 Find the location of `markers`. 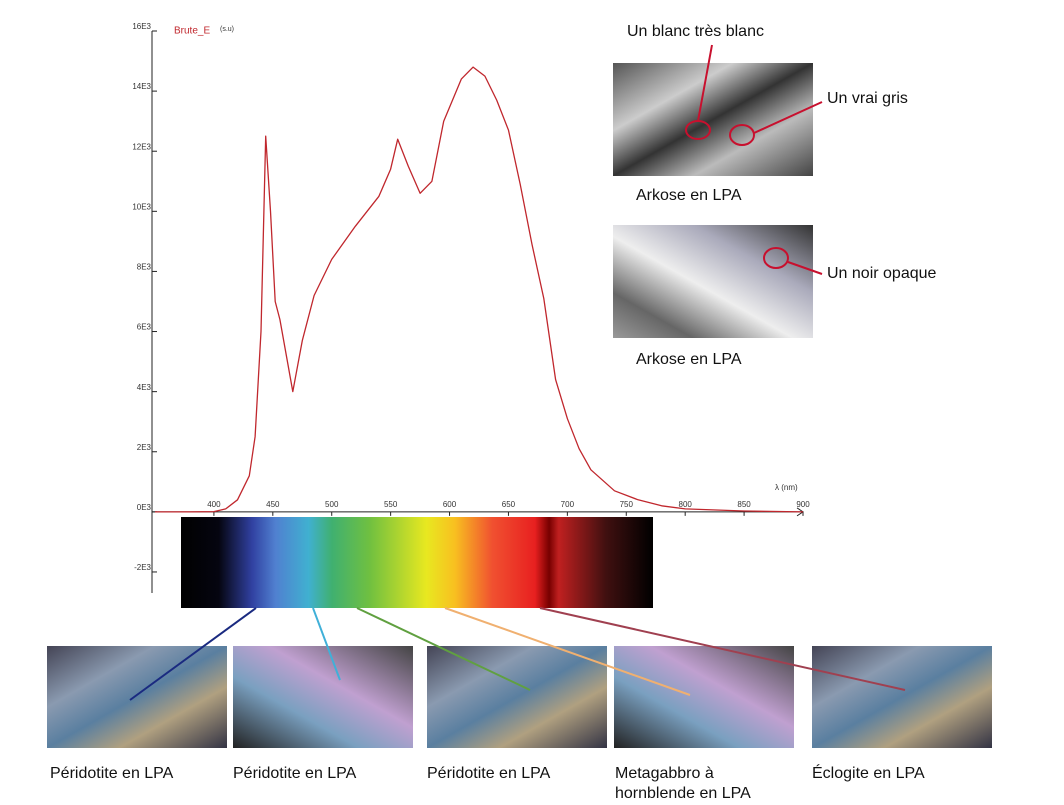

markers is located at coordinates (754, 159).